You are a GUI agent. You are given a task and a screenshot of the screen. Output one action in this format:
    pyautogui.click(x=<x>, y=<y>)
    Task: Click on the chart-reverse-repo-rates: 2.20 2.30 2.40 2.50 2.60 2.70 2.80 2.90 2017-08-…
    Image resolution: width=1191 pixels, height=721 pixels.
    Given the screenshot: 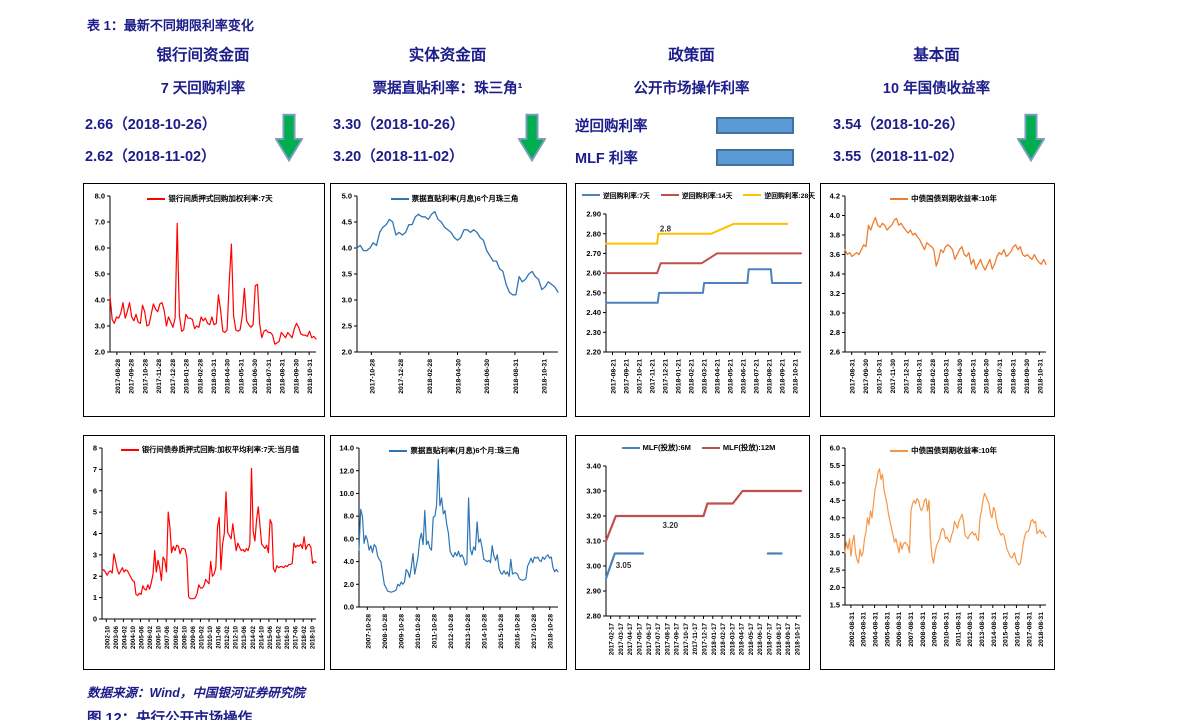 What is the action you would take?
    pyautogui.click(x=695, y=300)
    